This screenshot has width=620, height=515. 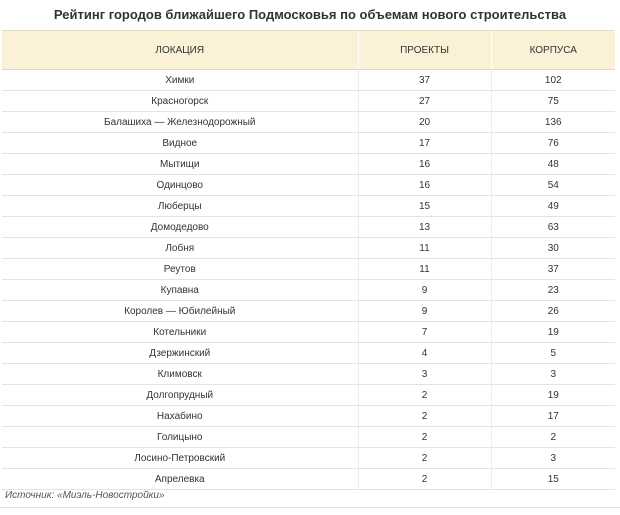 What do you see at coordinates (180, 269) in the screenshot?
I see `location-cell: Реутов` at bounding box center [180, 269].